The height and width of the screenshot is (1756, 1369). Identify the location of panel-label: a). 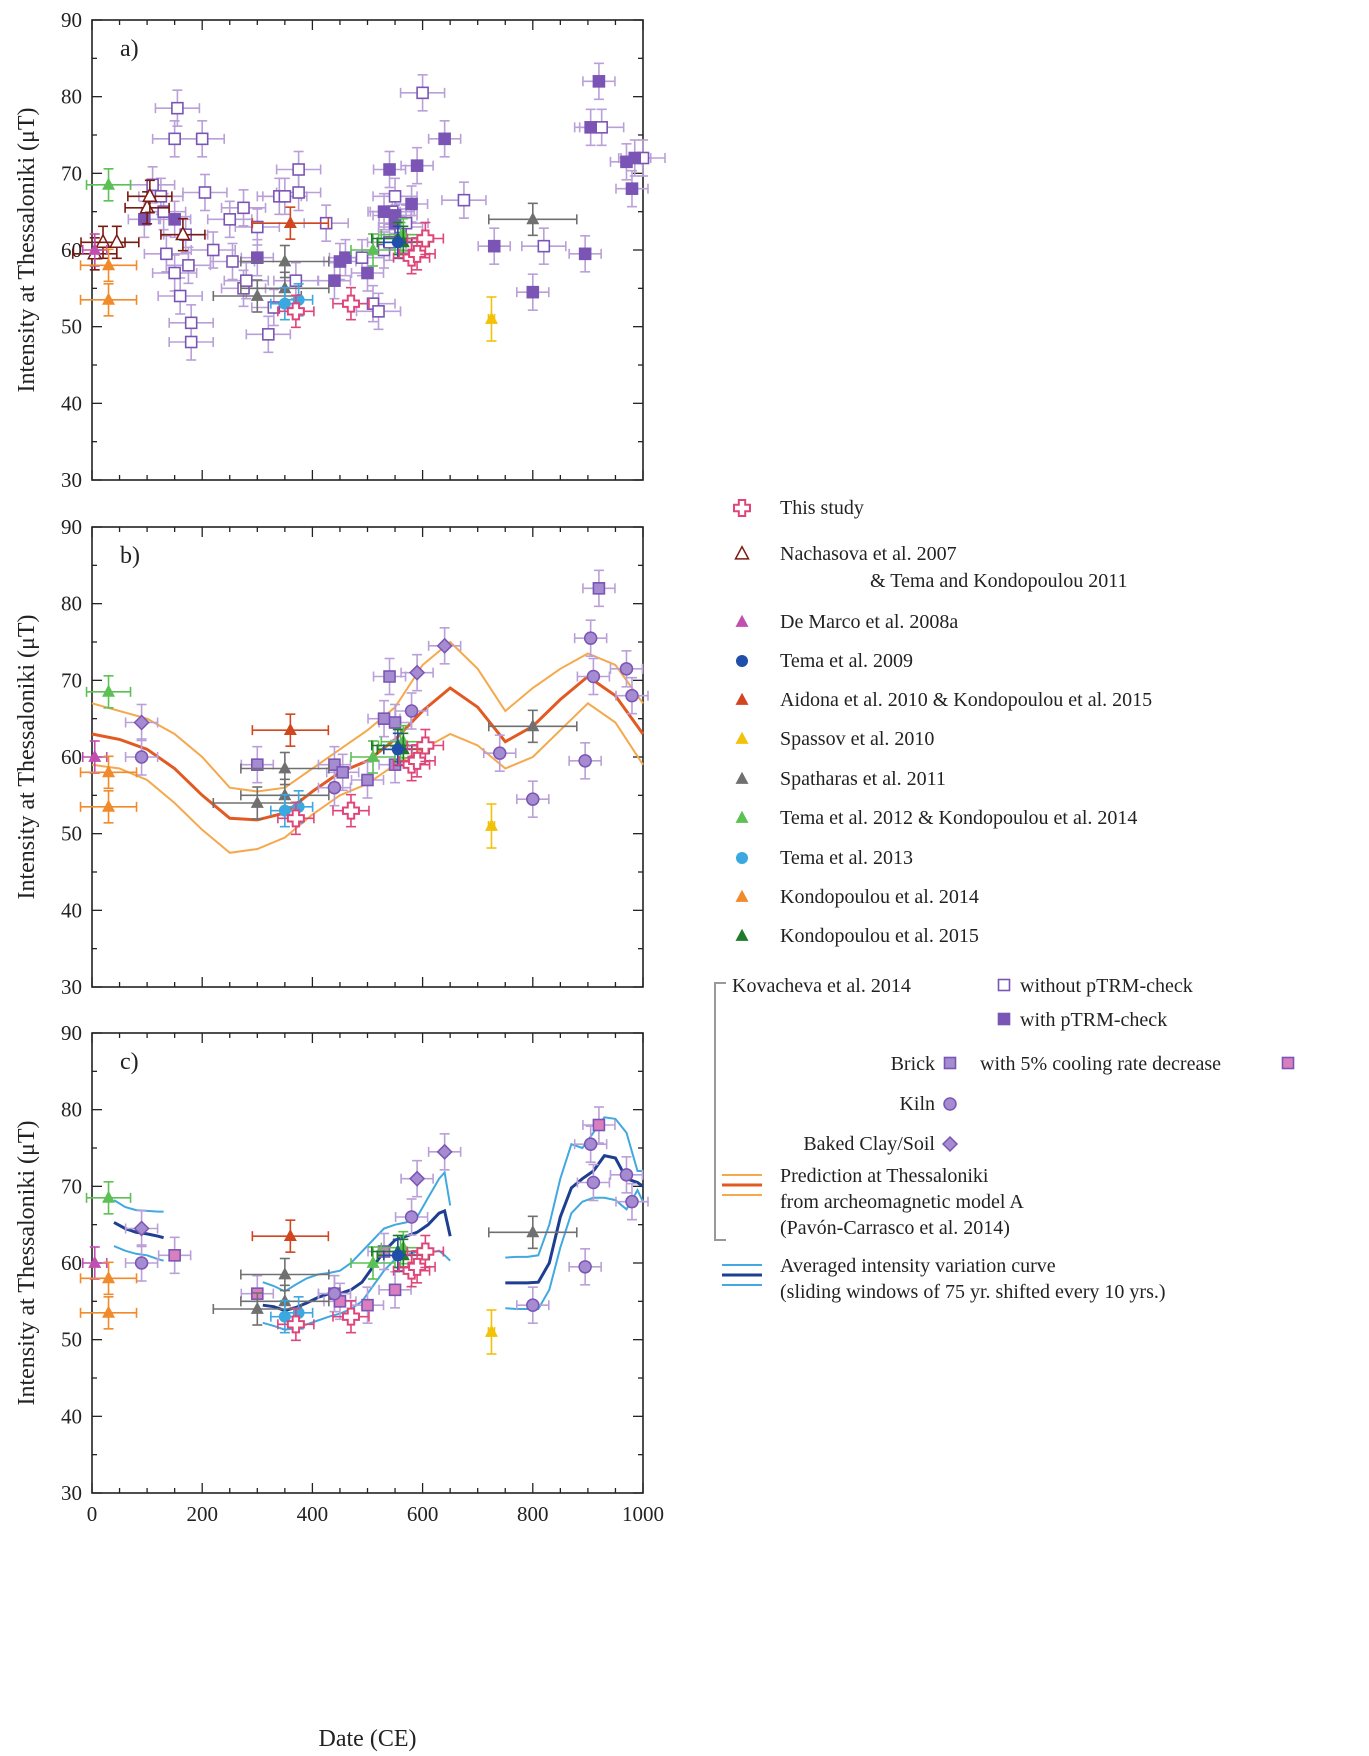
(129, 49).